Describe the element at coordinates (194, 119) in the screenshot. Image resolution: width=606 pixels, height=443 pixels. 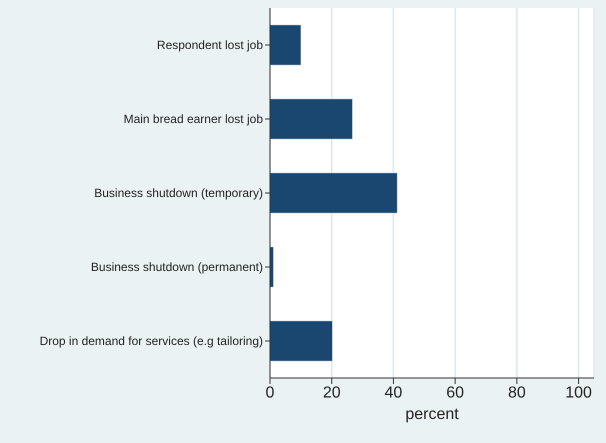
I see `y-tick-label: Main bread earner lost job` at that location.